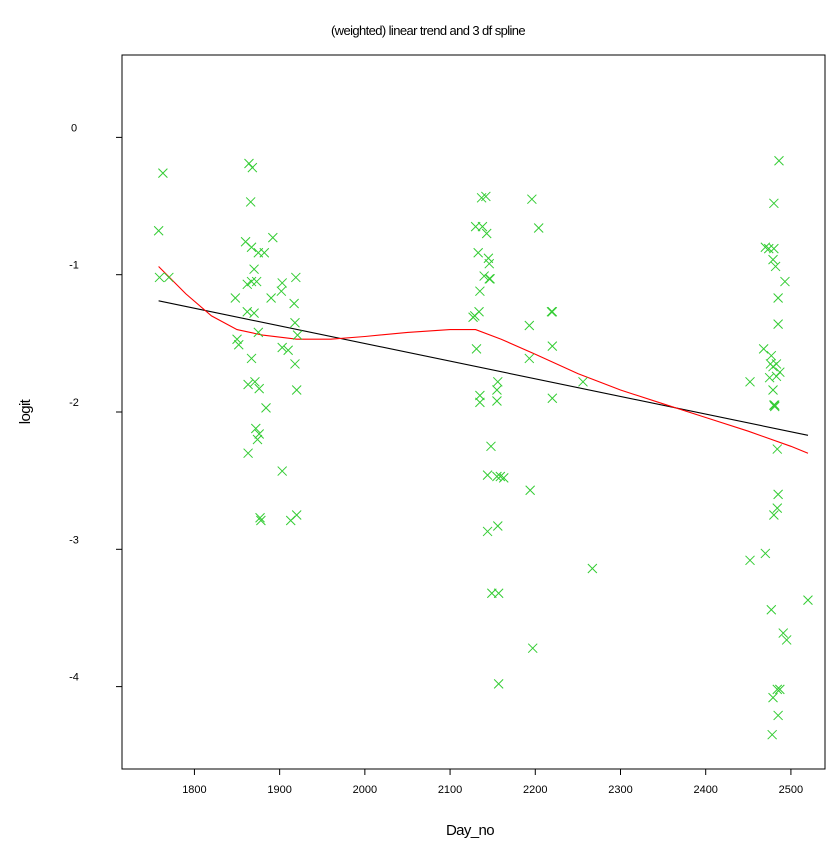 The height and width of the screenshot is (848, 831). Describe the element at coordinates (95, 405) in the screenshot. I see `y-axis: 0 -1 -2 -3 -4` at that location.